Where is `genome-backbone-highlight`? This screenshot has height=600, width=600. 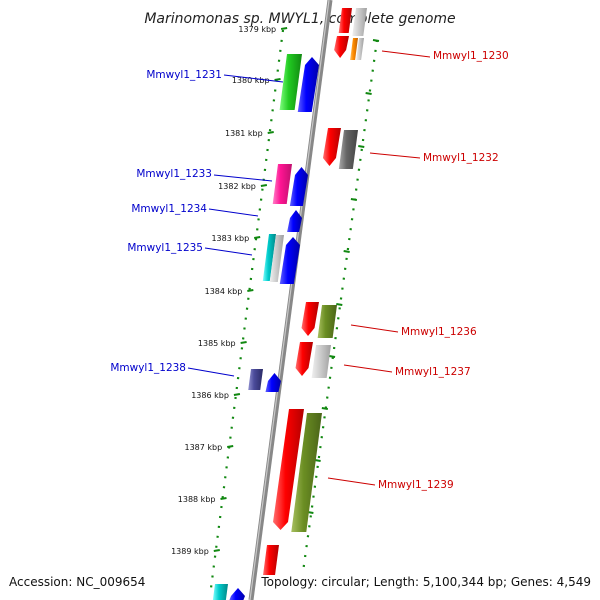
genome-backbone-highlight is located at coordinates (289, 300).